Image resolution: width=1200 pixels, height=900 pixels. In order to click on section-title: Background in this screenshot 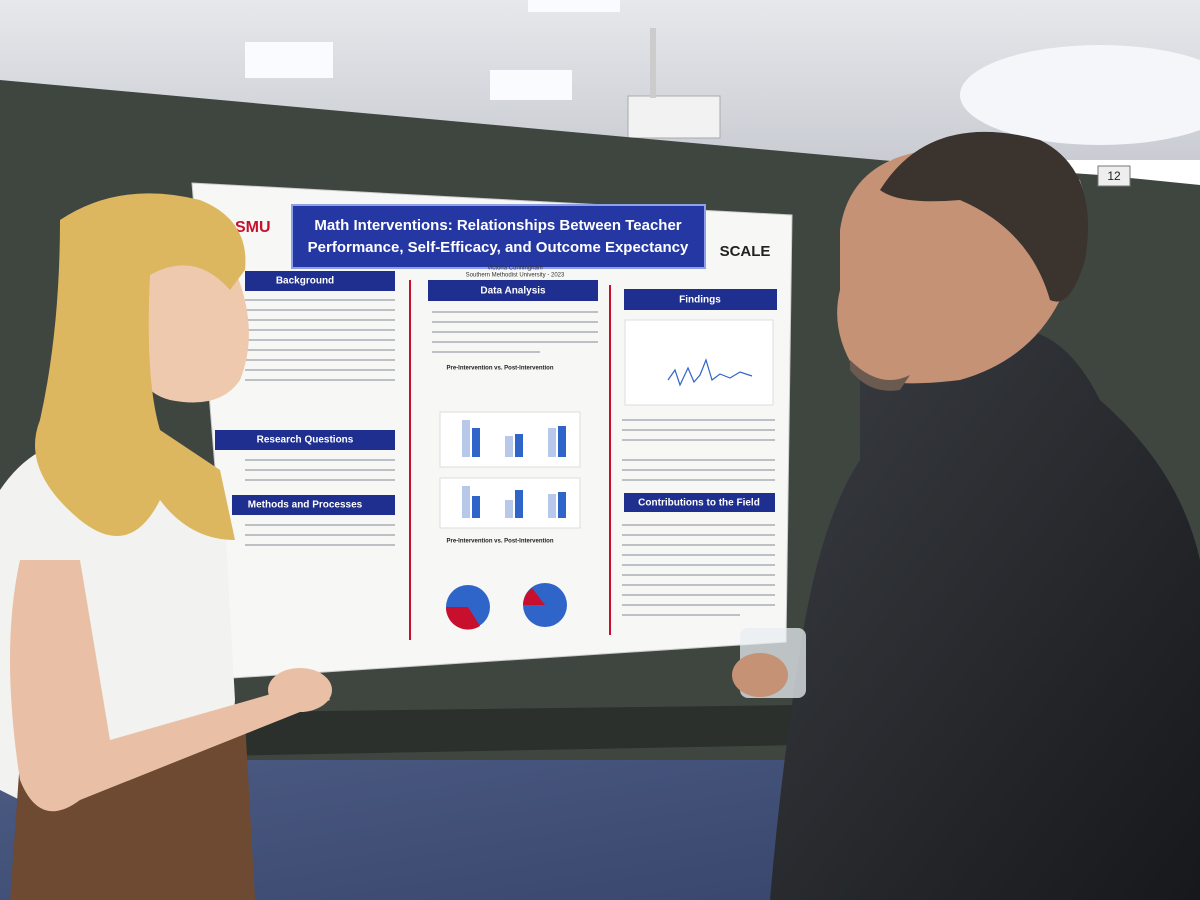, I will do `click(305, 281)`.